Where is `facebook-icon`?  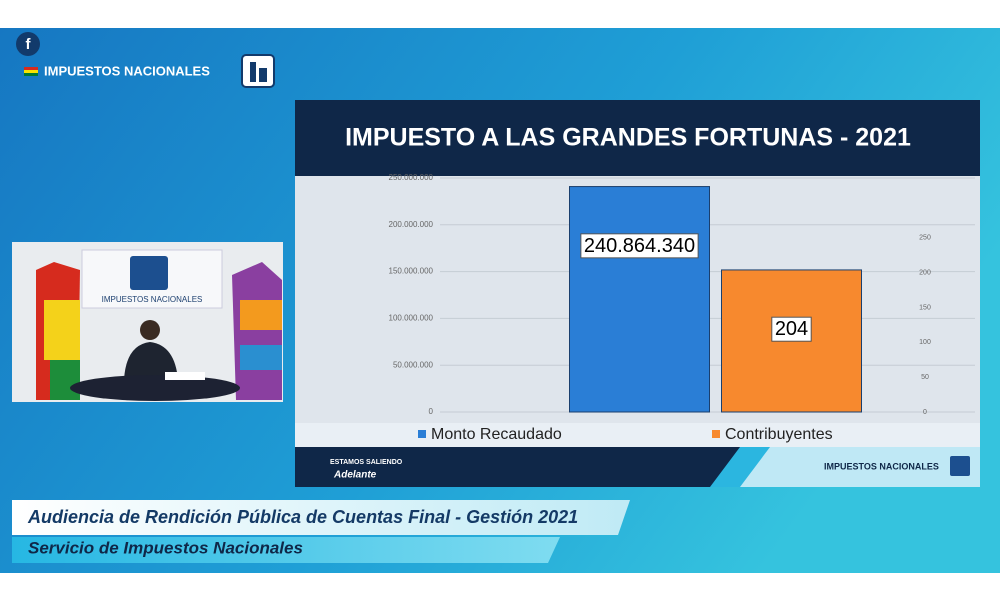 facebook-icon is located at coordinates (28, 44).